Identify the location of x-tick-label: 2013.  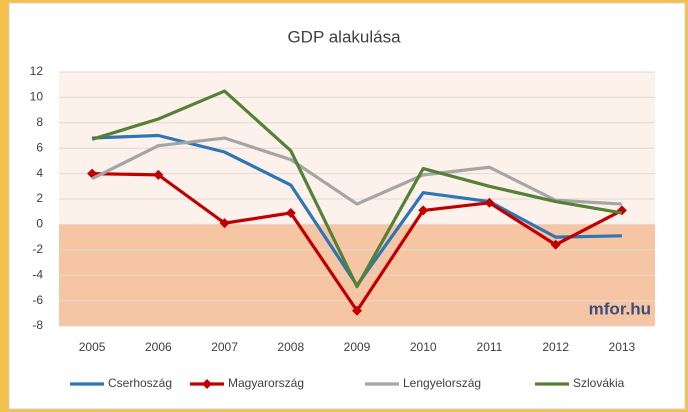
(622, 347).